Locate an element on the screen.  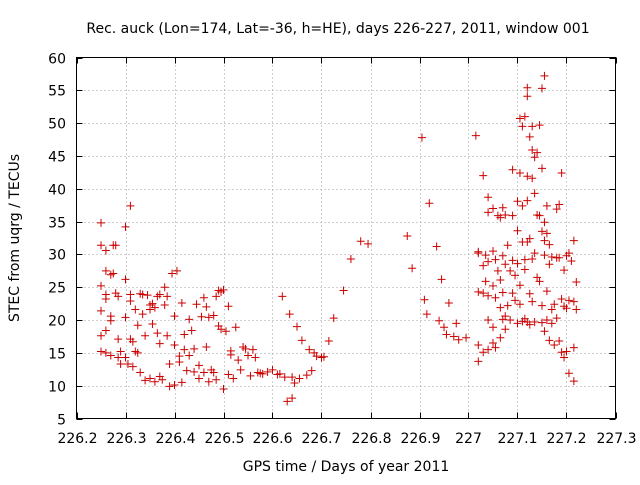
y-axis-label: STEC from uqrg / TECUs is located at coordinates (15, 238).